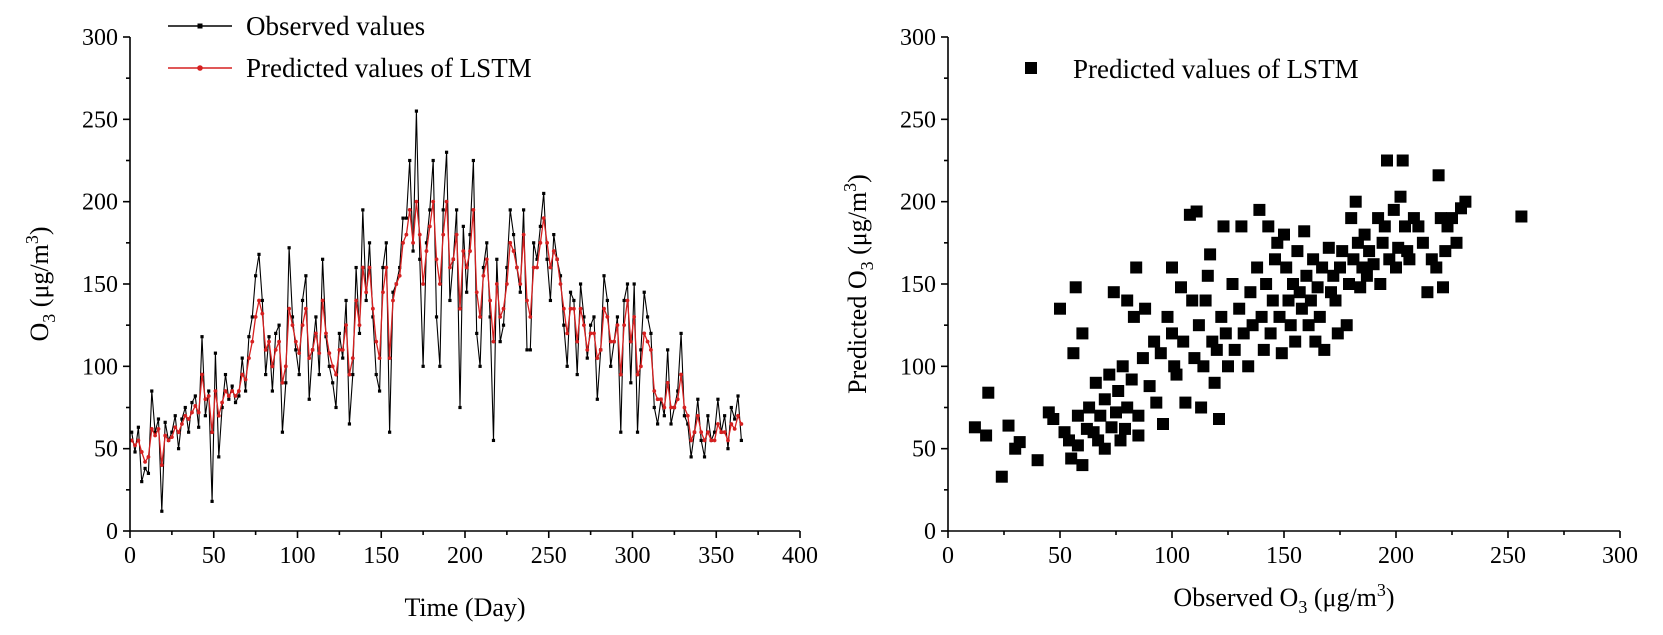  I want to click on x-tick-label: 100, so click(1172, 556).